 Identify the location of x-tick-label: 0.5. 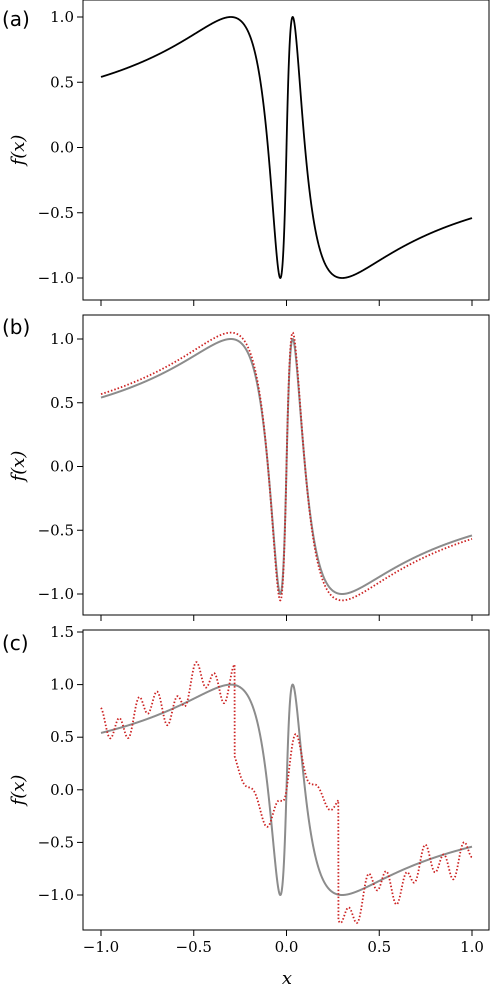
(379, 947).